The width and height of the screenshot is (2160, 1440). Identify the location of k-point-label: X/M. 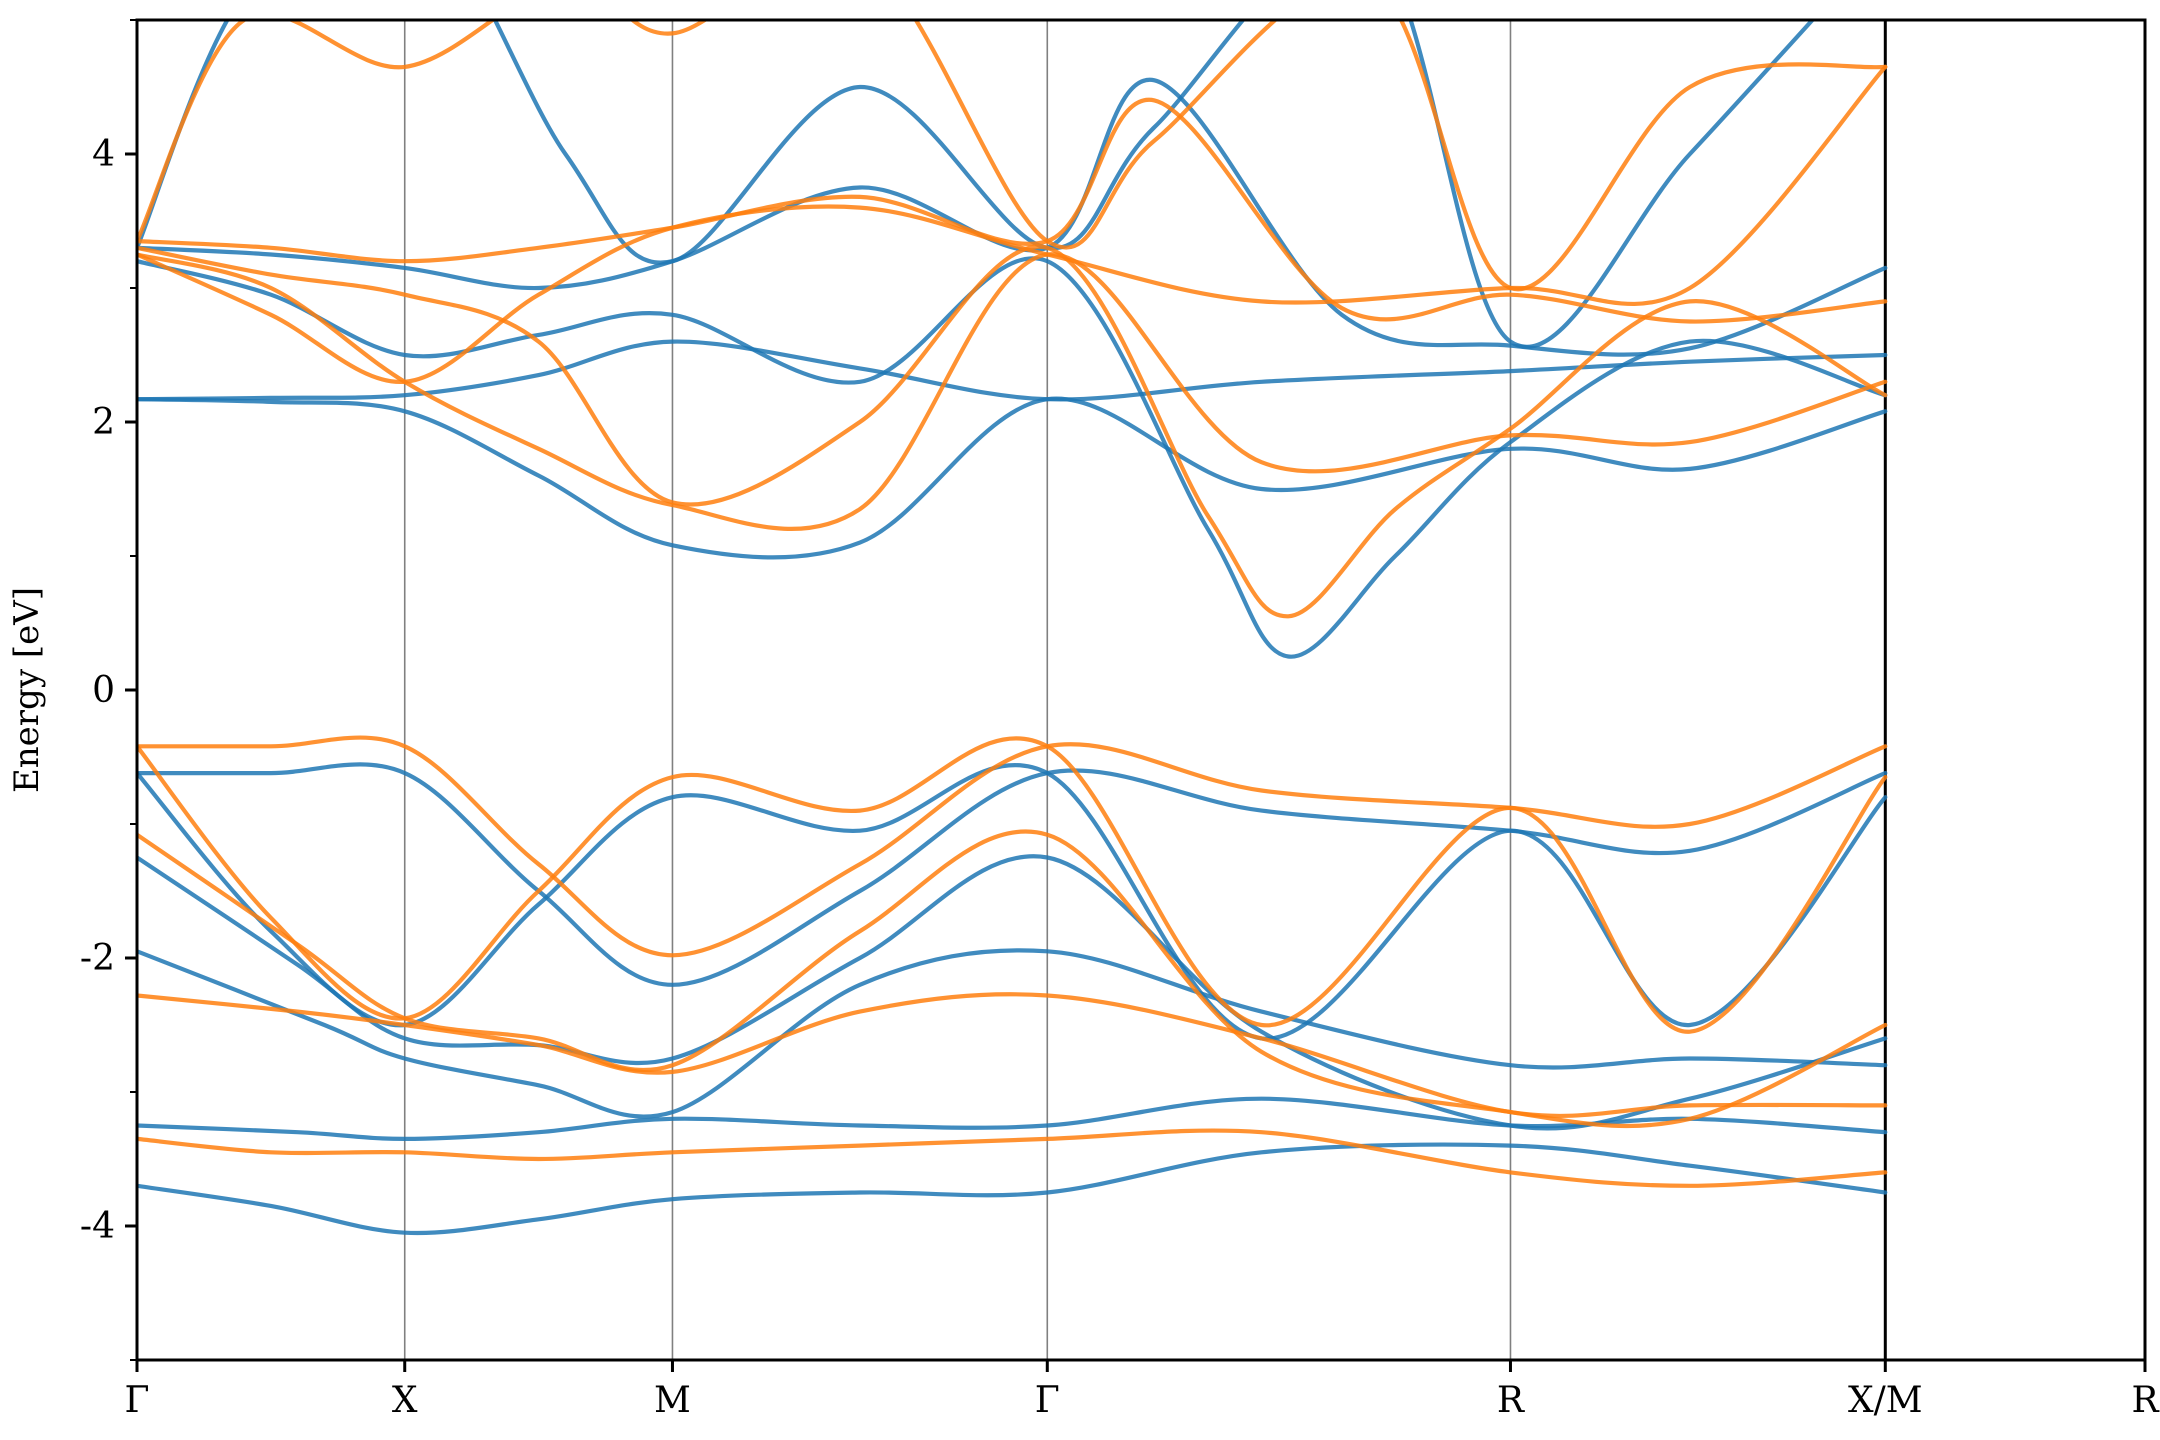
(1885, 1400).